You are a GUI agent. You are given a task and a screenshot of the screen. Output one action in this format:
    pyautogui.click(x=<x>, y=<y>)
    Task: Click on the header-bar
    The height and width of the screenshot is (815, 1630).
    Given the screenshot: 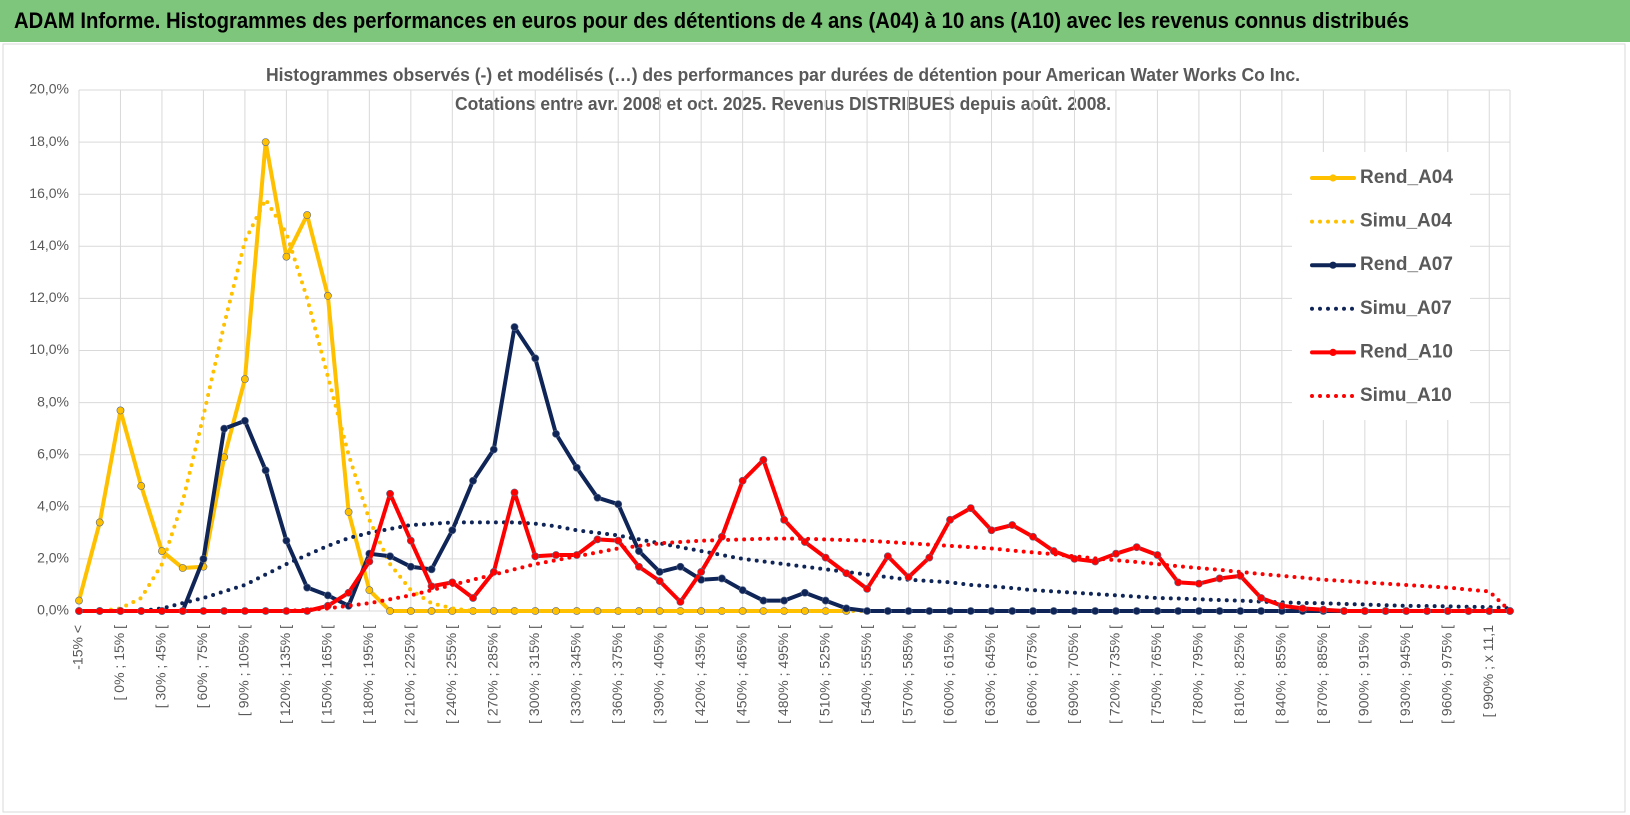 What is the action you would take?
    pyautogui.click(x=815, y=21)
    